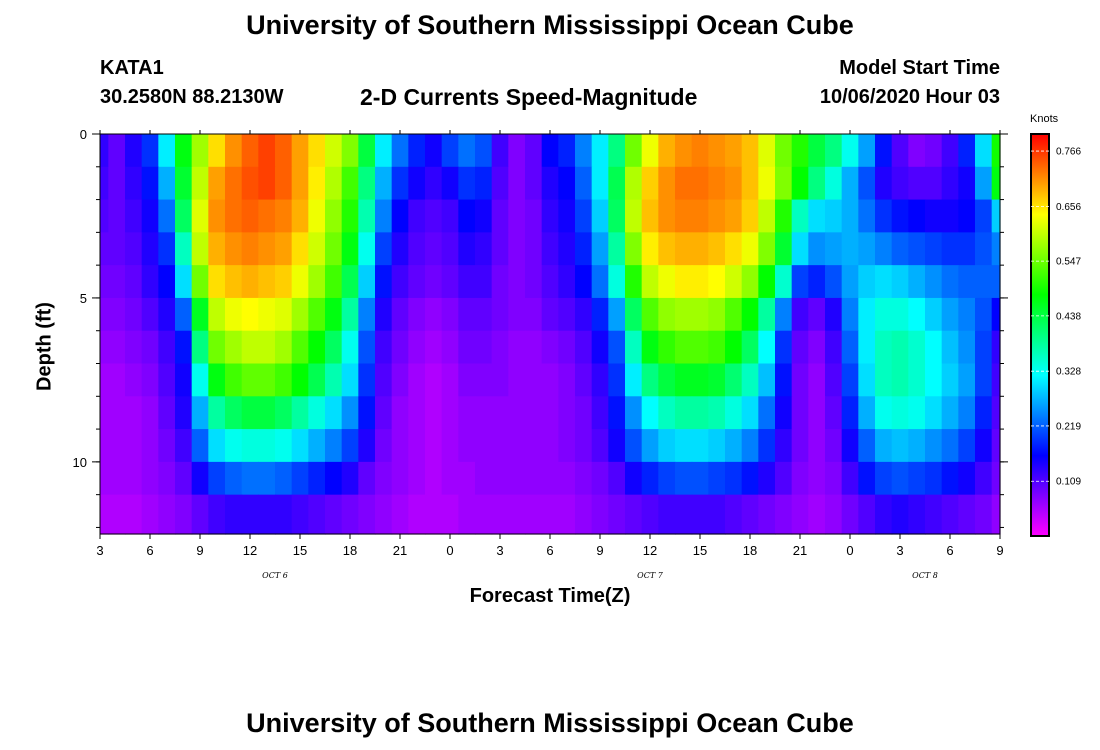  What do you see at coordinates (1068, 372) in the screenshot?
I see `colorbar-tick-label: 0.328` at bounding box center [1068, 372].